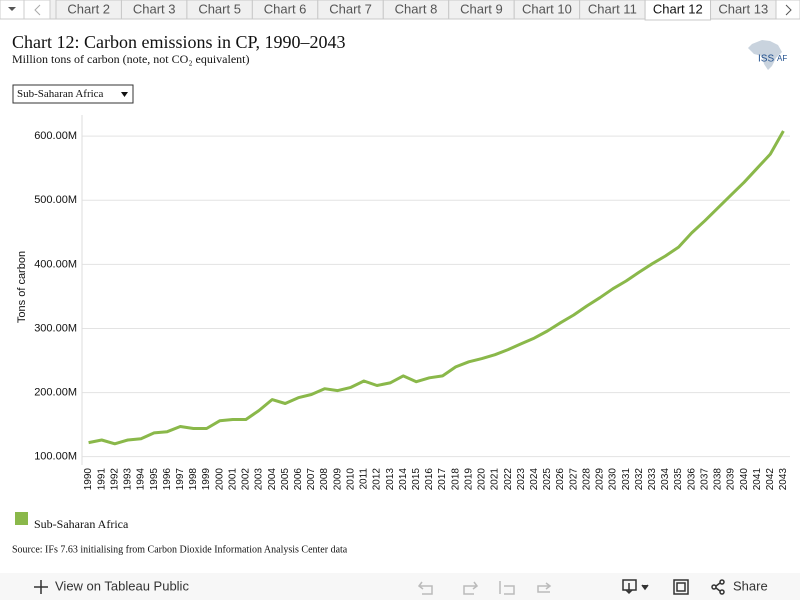 The width and height of the screenshot is (800, 600). I want to click on x-tick-label: 2024, so click(534, 479).